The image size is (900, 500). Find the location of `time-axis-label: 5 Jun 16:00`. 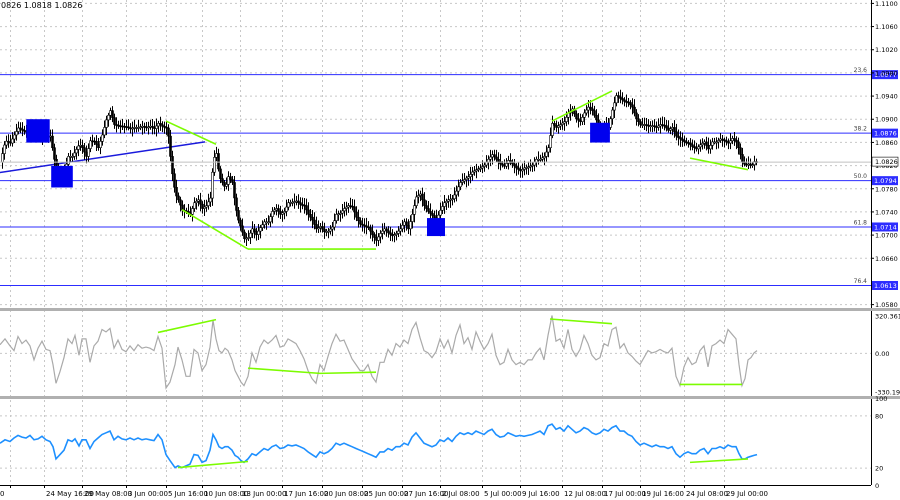

time-axis-label: 5 Jun 16:00 is located at coordinates (188, 494).